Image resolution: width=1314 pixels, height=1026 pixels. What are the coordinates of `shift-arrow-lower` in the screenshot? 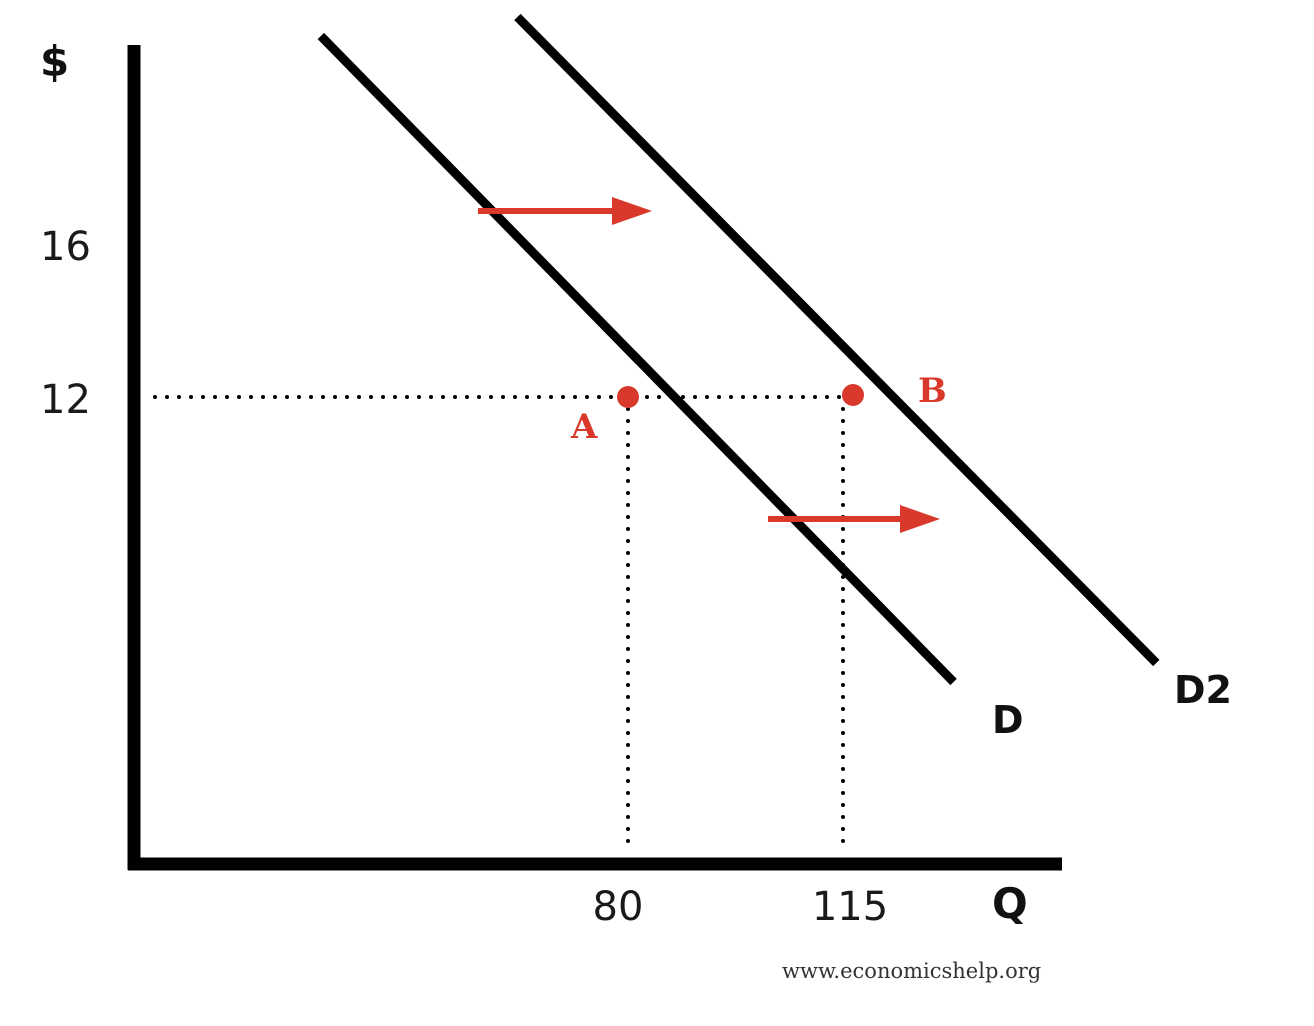 It's located at (854, 519).